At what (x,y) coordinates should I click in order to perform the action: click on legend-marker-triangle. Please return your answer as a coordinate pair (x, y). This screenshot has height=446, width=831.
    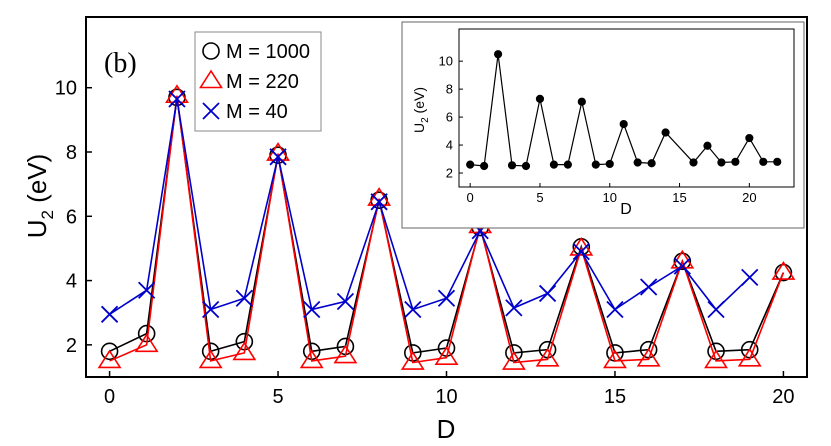
    Looking at the image, I should click on (211, 79).